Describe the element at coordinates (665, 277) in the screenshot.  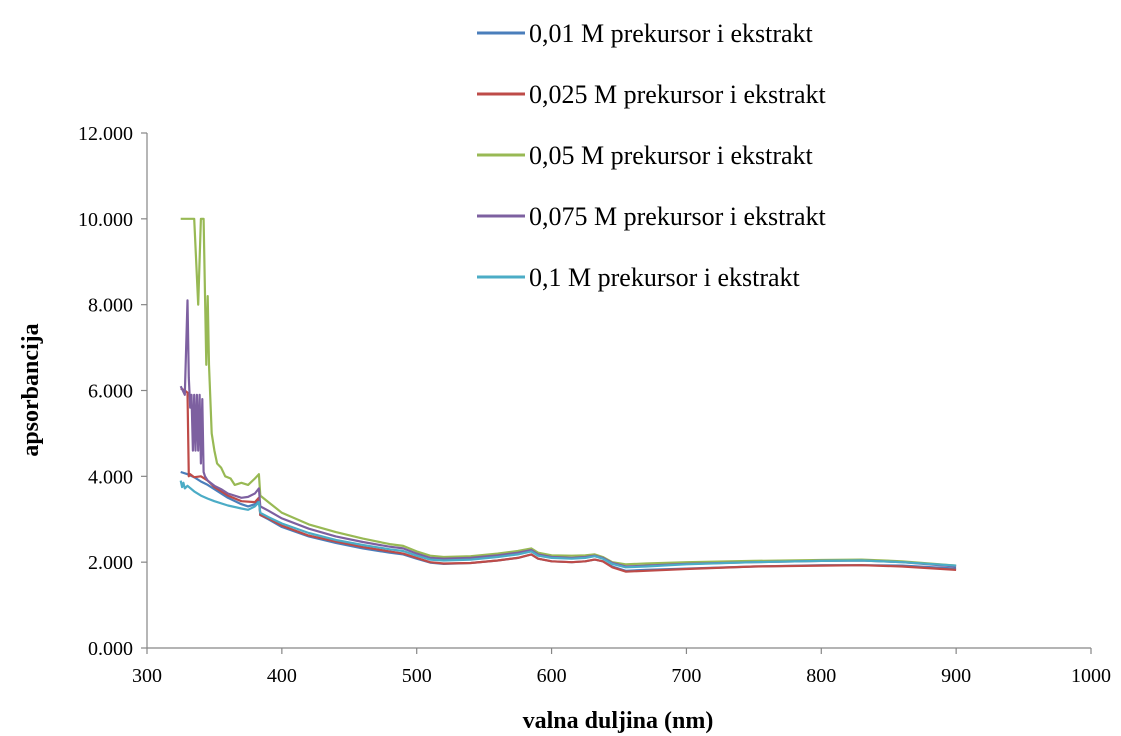
I see `legend-label-5: 0,1 M prekursor i ekstrakt` at that location.